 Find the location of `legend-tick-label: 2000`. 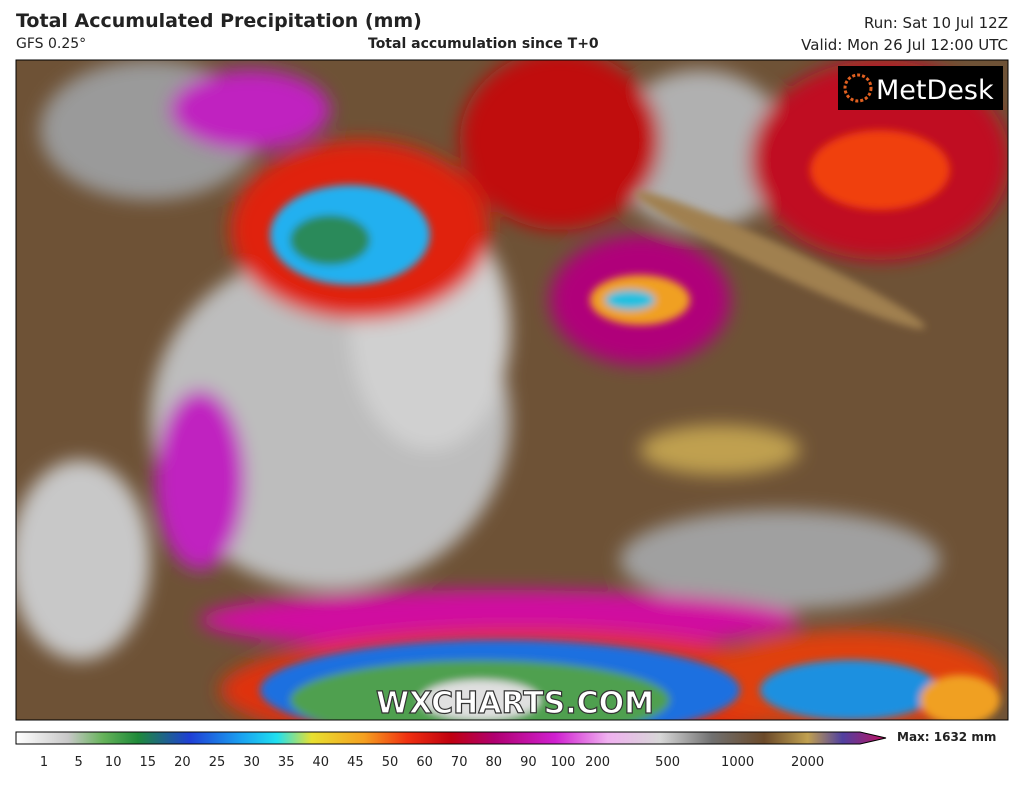

legend-tick-label: 2000 is located at coordinates (807, 762).